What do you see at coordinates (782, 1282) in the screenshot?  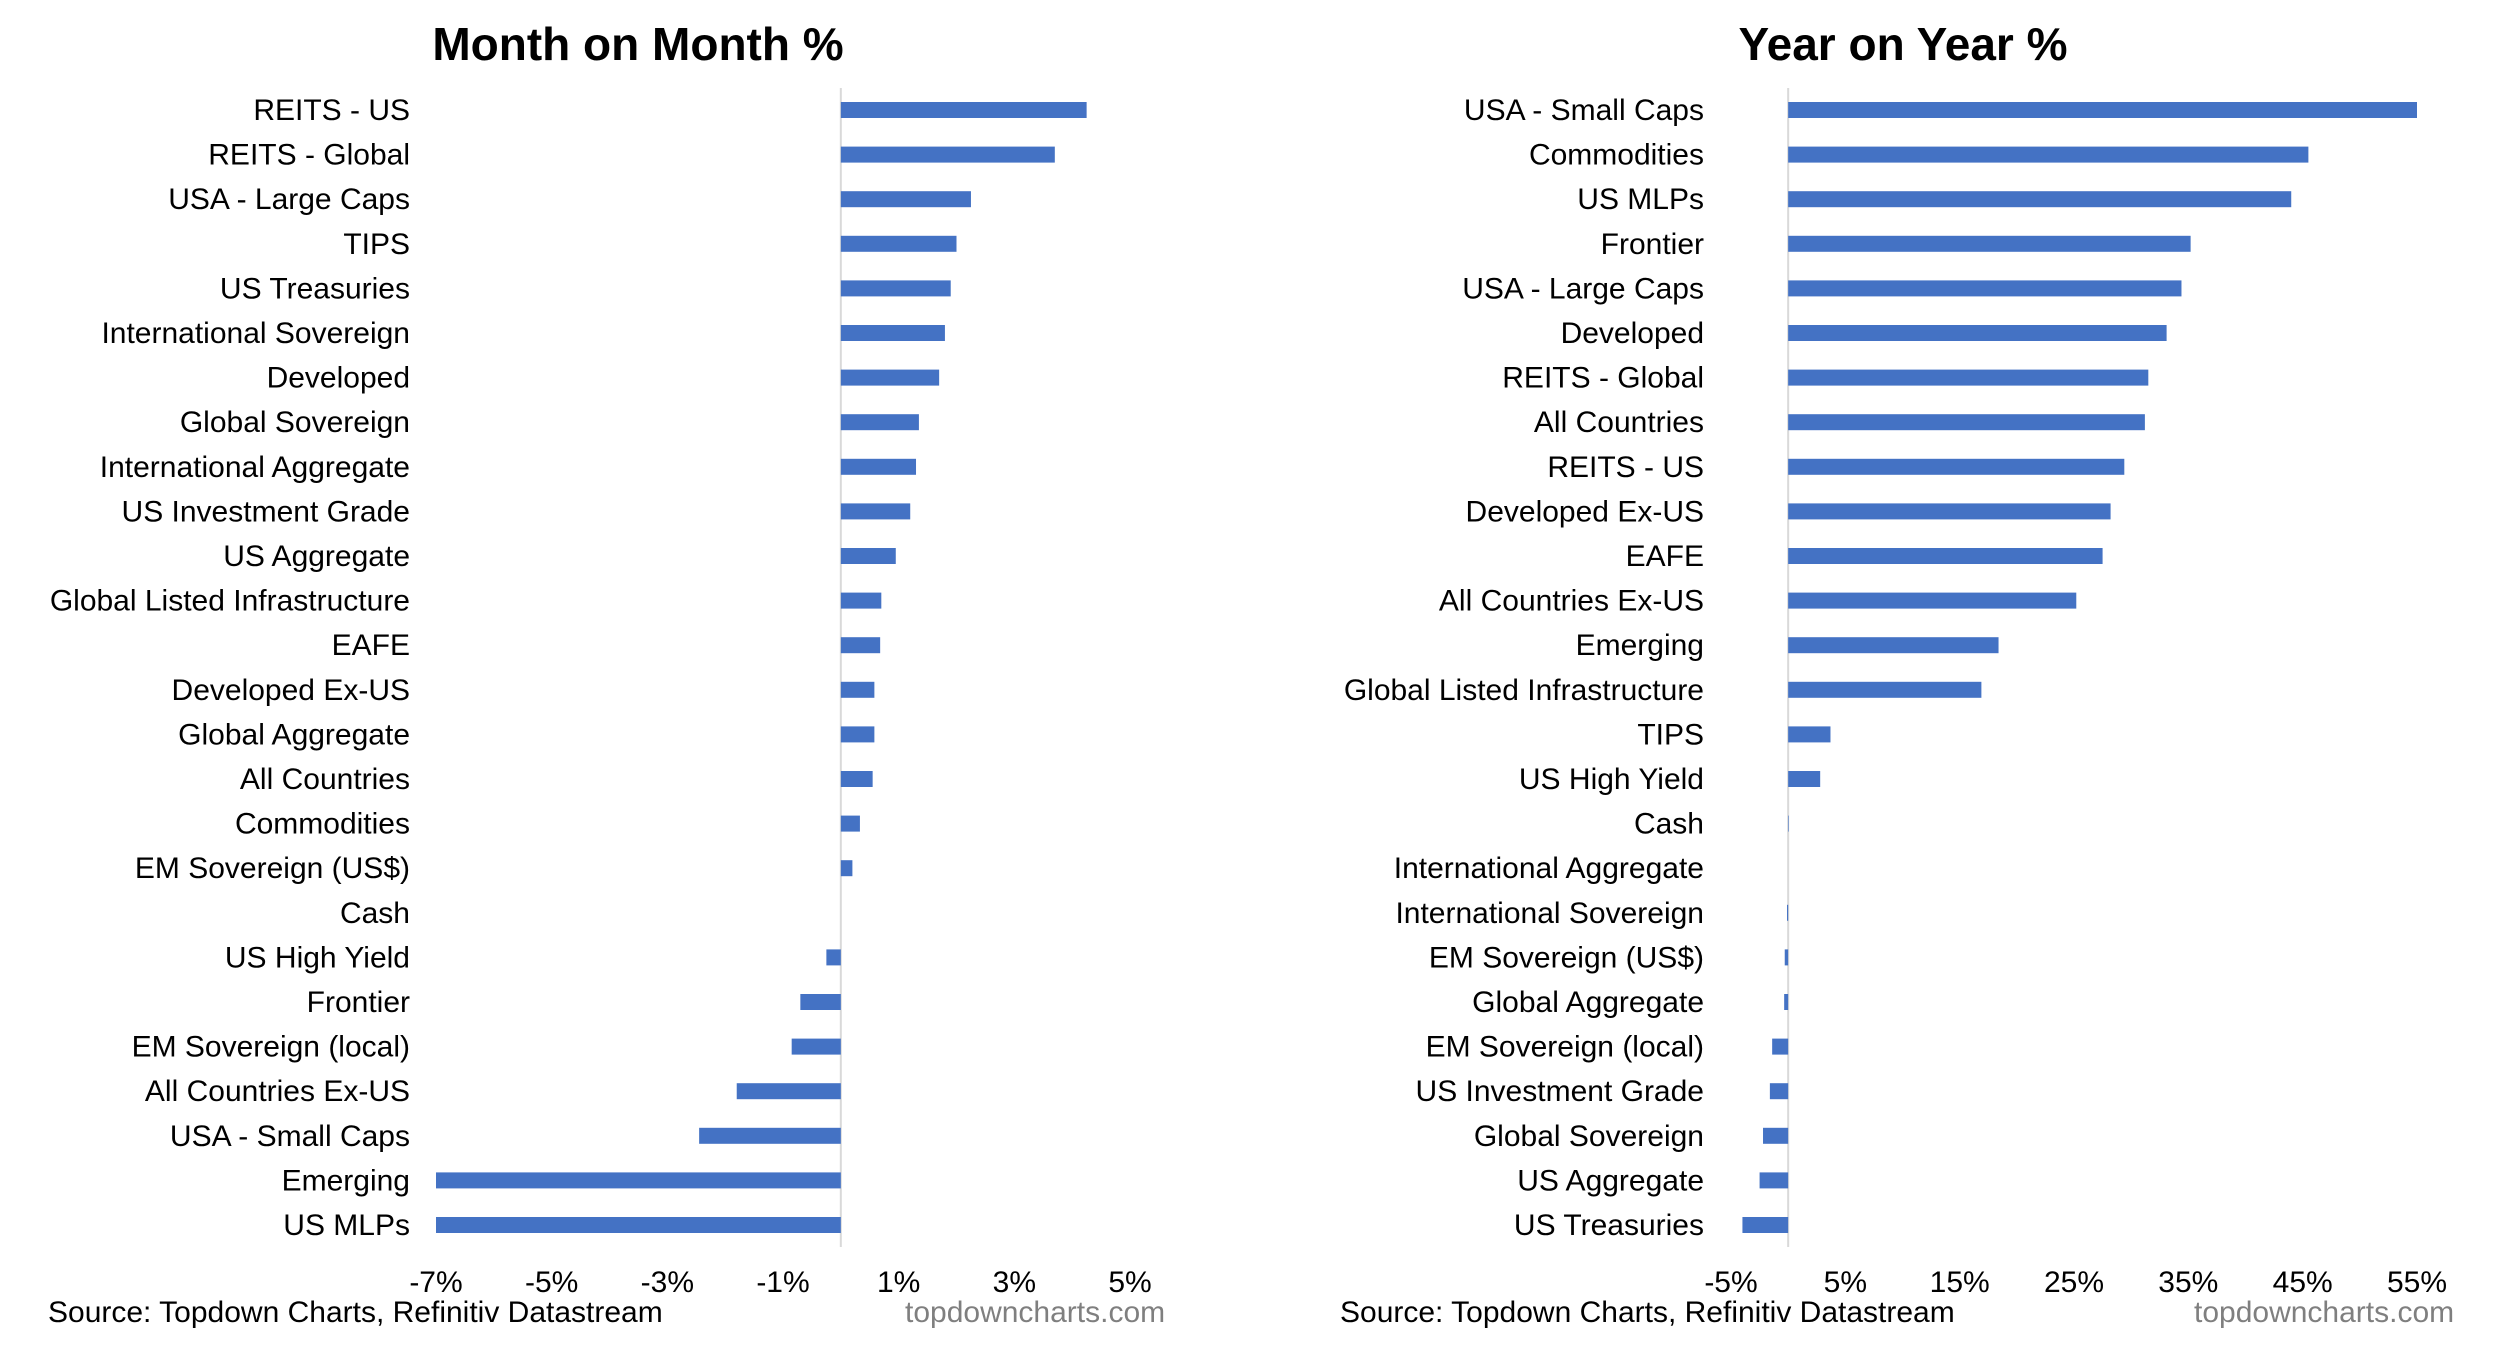 I see `x-tick-label: -1%` at bounding box center [782, 1282].